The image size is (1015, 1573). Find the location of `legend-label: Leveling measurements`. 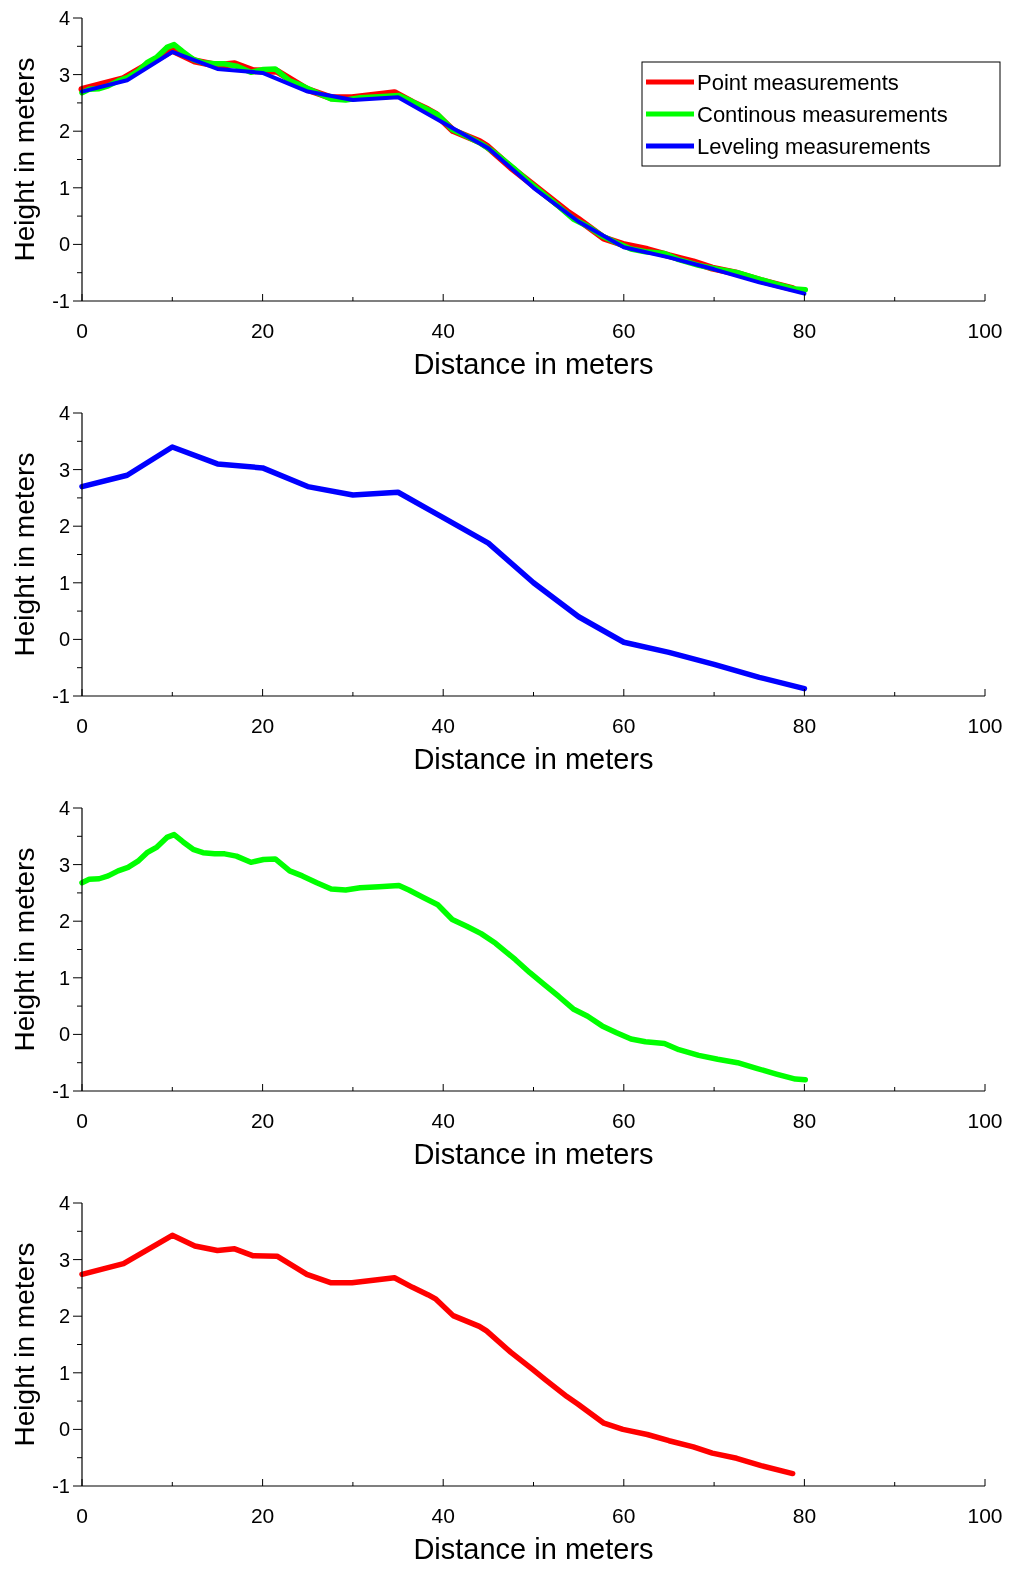

legend-label: Leveling measurements is located at coordinates (814, 146).